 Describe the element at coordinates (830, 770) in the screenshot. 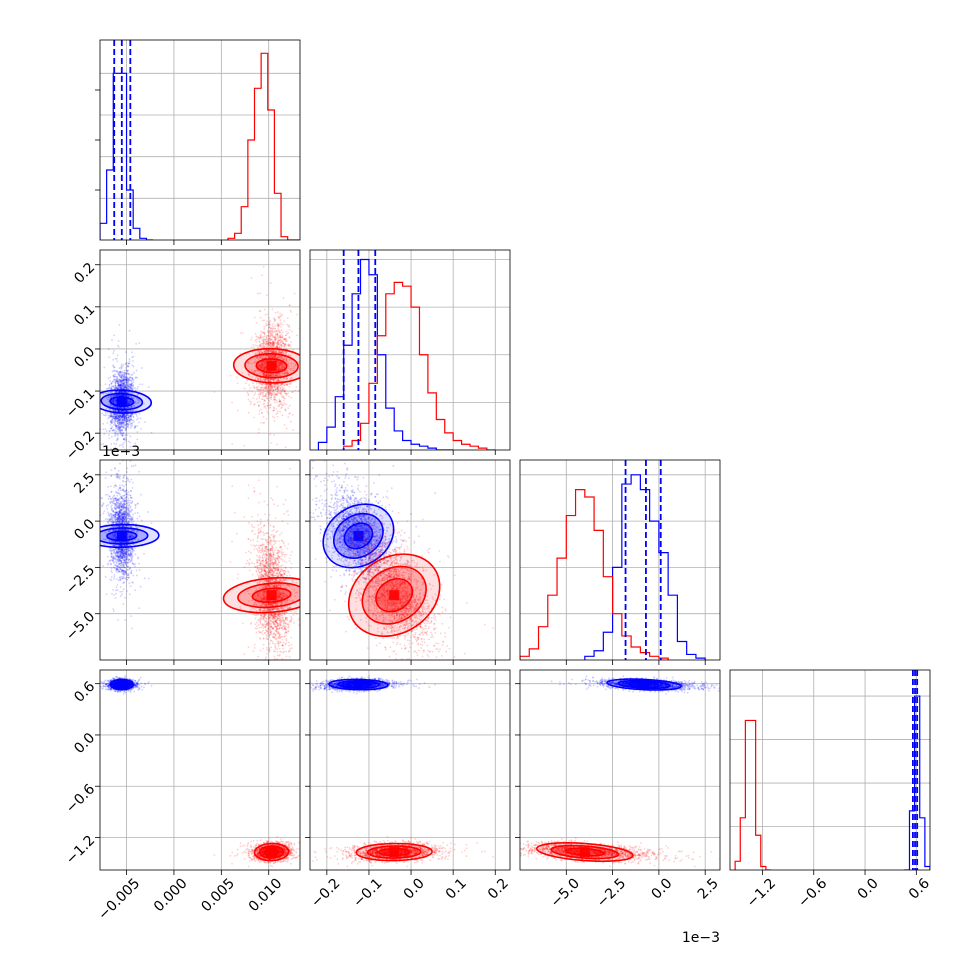

I see `hist-3-frame` at that location.